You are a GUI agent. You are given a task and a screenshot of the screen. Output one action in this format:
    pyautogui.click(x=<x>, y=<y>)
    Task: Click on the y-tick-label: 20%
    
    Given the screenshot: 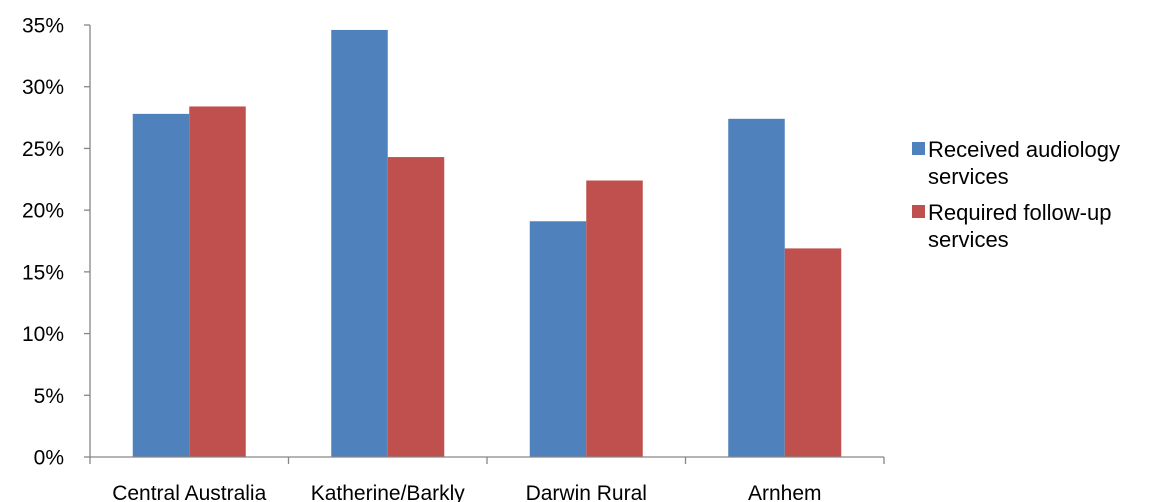 What is the action you would take?
    pyautogui.click(x=43, y=211)
    